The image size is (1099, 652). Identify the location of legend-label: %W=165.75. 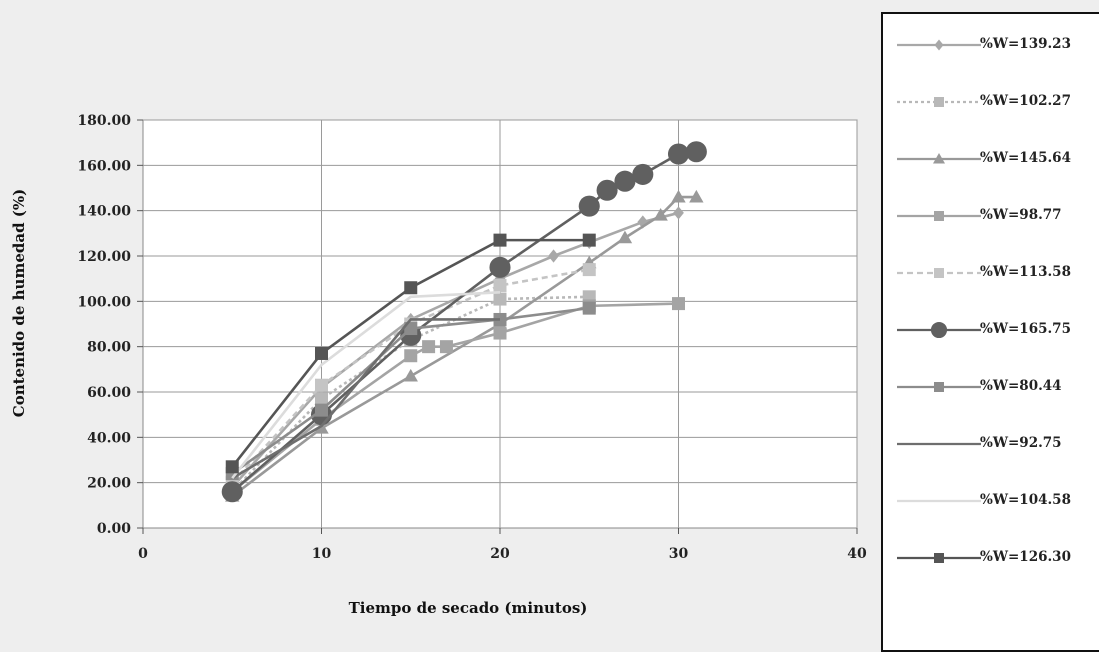
(1025, 329).